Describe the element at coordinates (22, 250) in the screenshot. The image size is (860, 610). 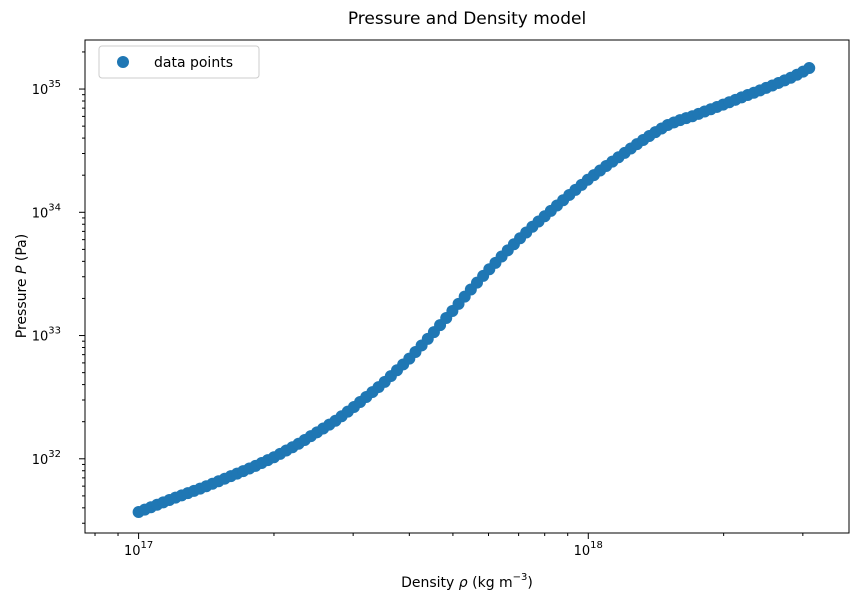
I see `y-axis-label-unit: (Pa)` at that location.